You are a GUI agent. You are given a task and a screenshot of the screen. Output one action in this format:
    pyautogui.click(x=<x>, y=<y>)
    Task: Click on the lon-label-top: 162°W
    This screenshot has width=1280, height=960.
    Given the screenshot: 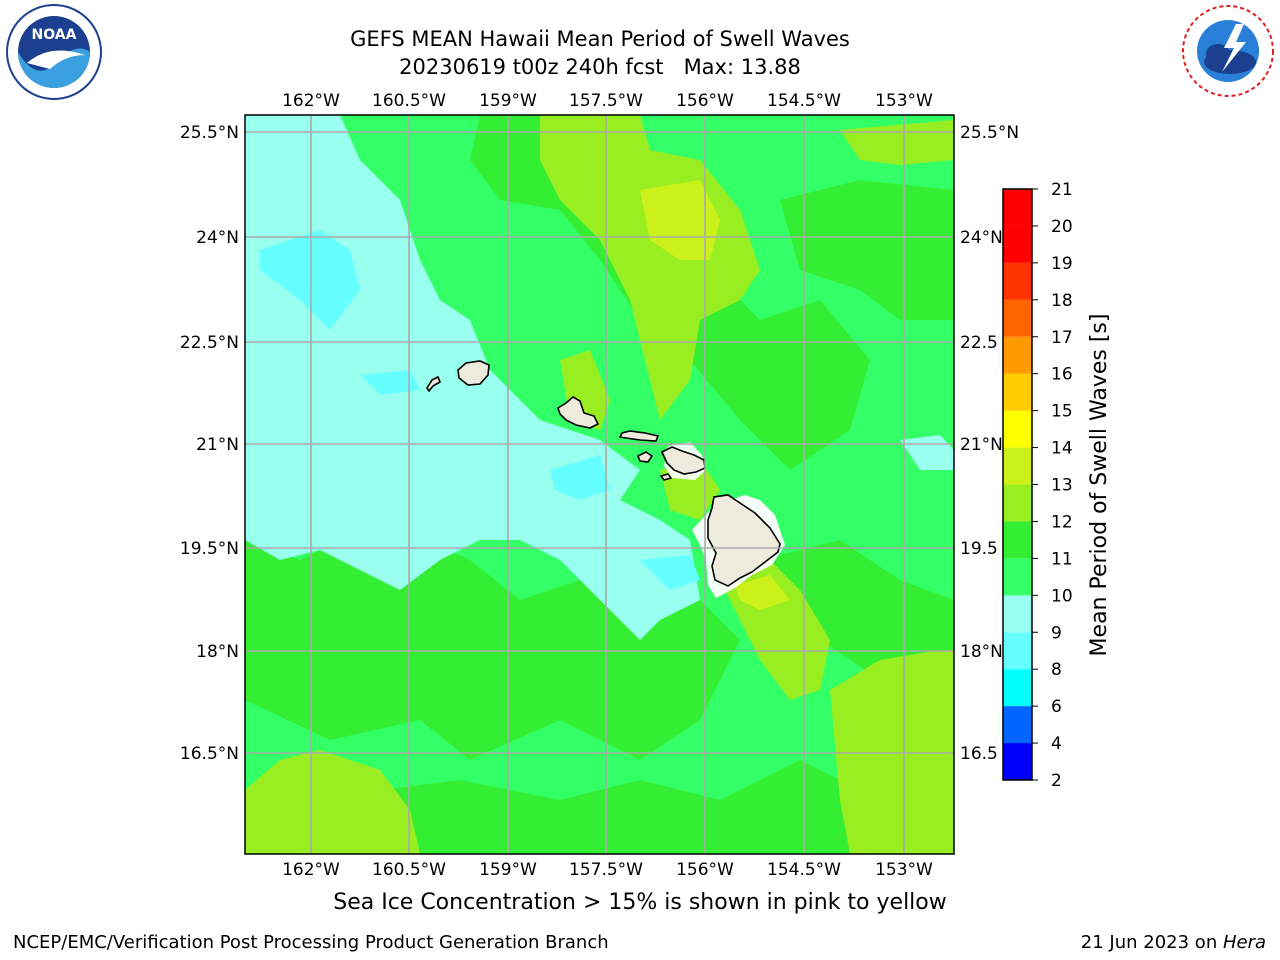 What is the action you would take?
    pyautogui.click(x=311, y=101)
    